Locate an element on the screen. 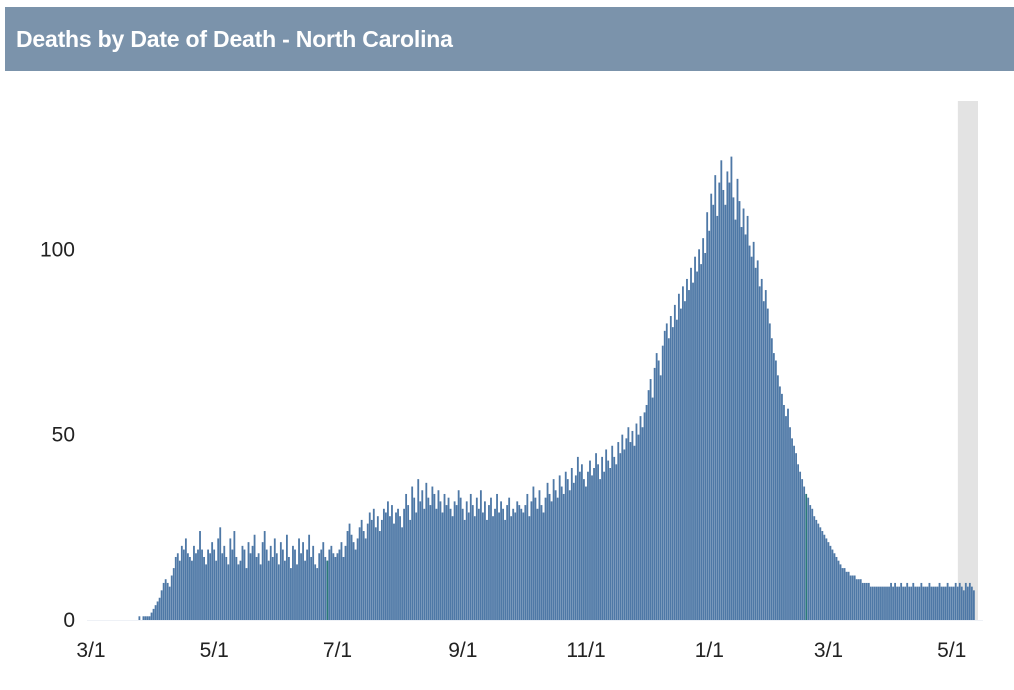 This screenshot has width=1014, height=690. x-tick-label: 7/1 is located at coordinates (337, 650).